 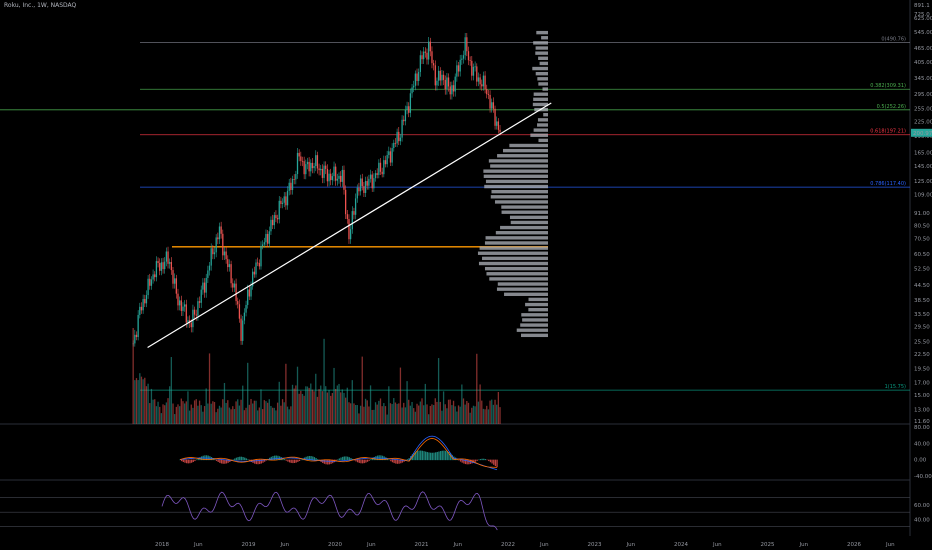 What do you see at coordinates (923, 33) in the screenshot?
I see `price-tick-label: 545.00` at bounding box center [923, 33].